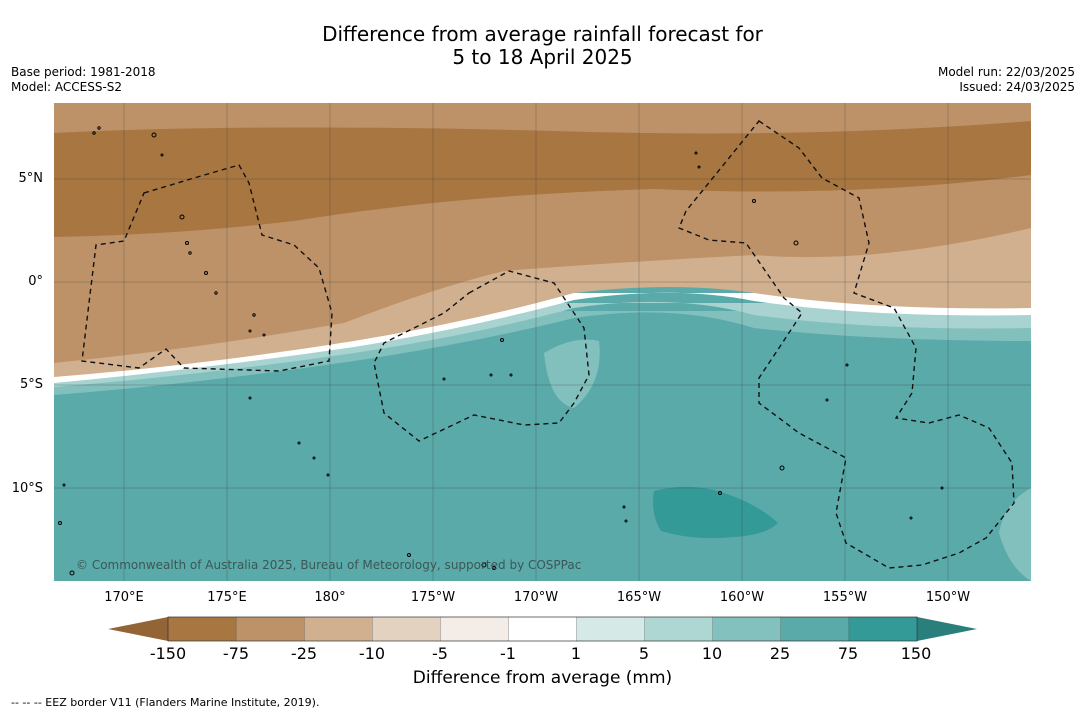 Image resolution: width=1085 pixels, height=713 pixels. Describe the element at coordinates (715, 512) in the screenshot. I see `extreme-wet-patch` at that location.